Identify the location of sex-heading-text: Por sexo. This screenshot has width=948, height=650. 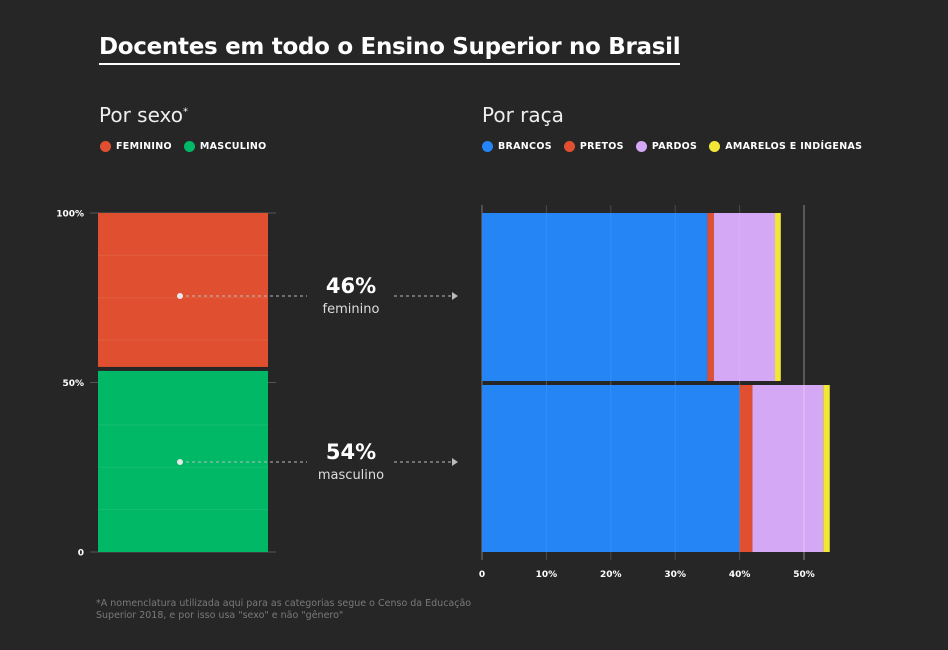
(141, 115).